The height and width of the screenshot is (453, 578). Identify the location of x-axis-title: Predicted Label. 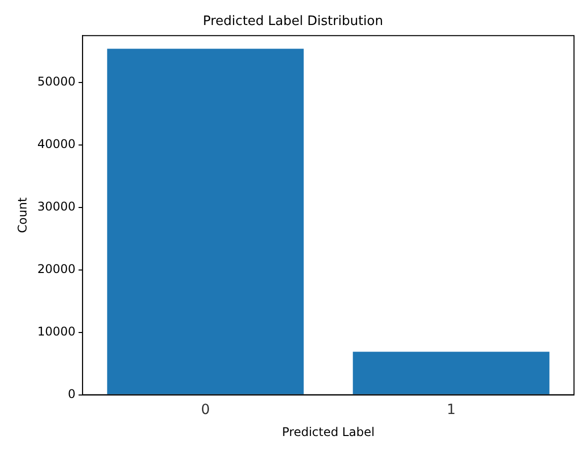
(328, 431).